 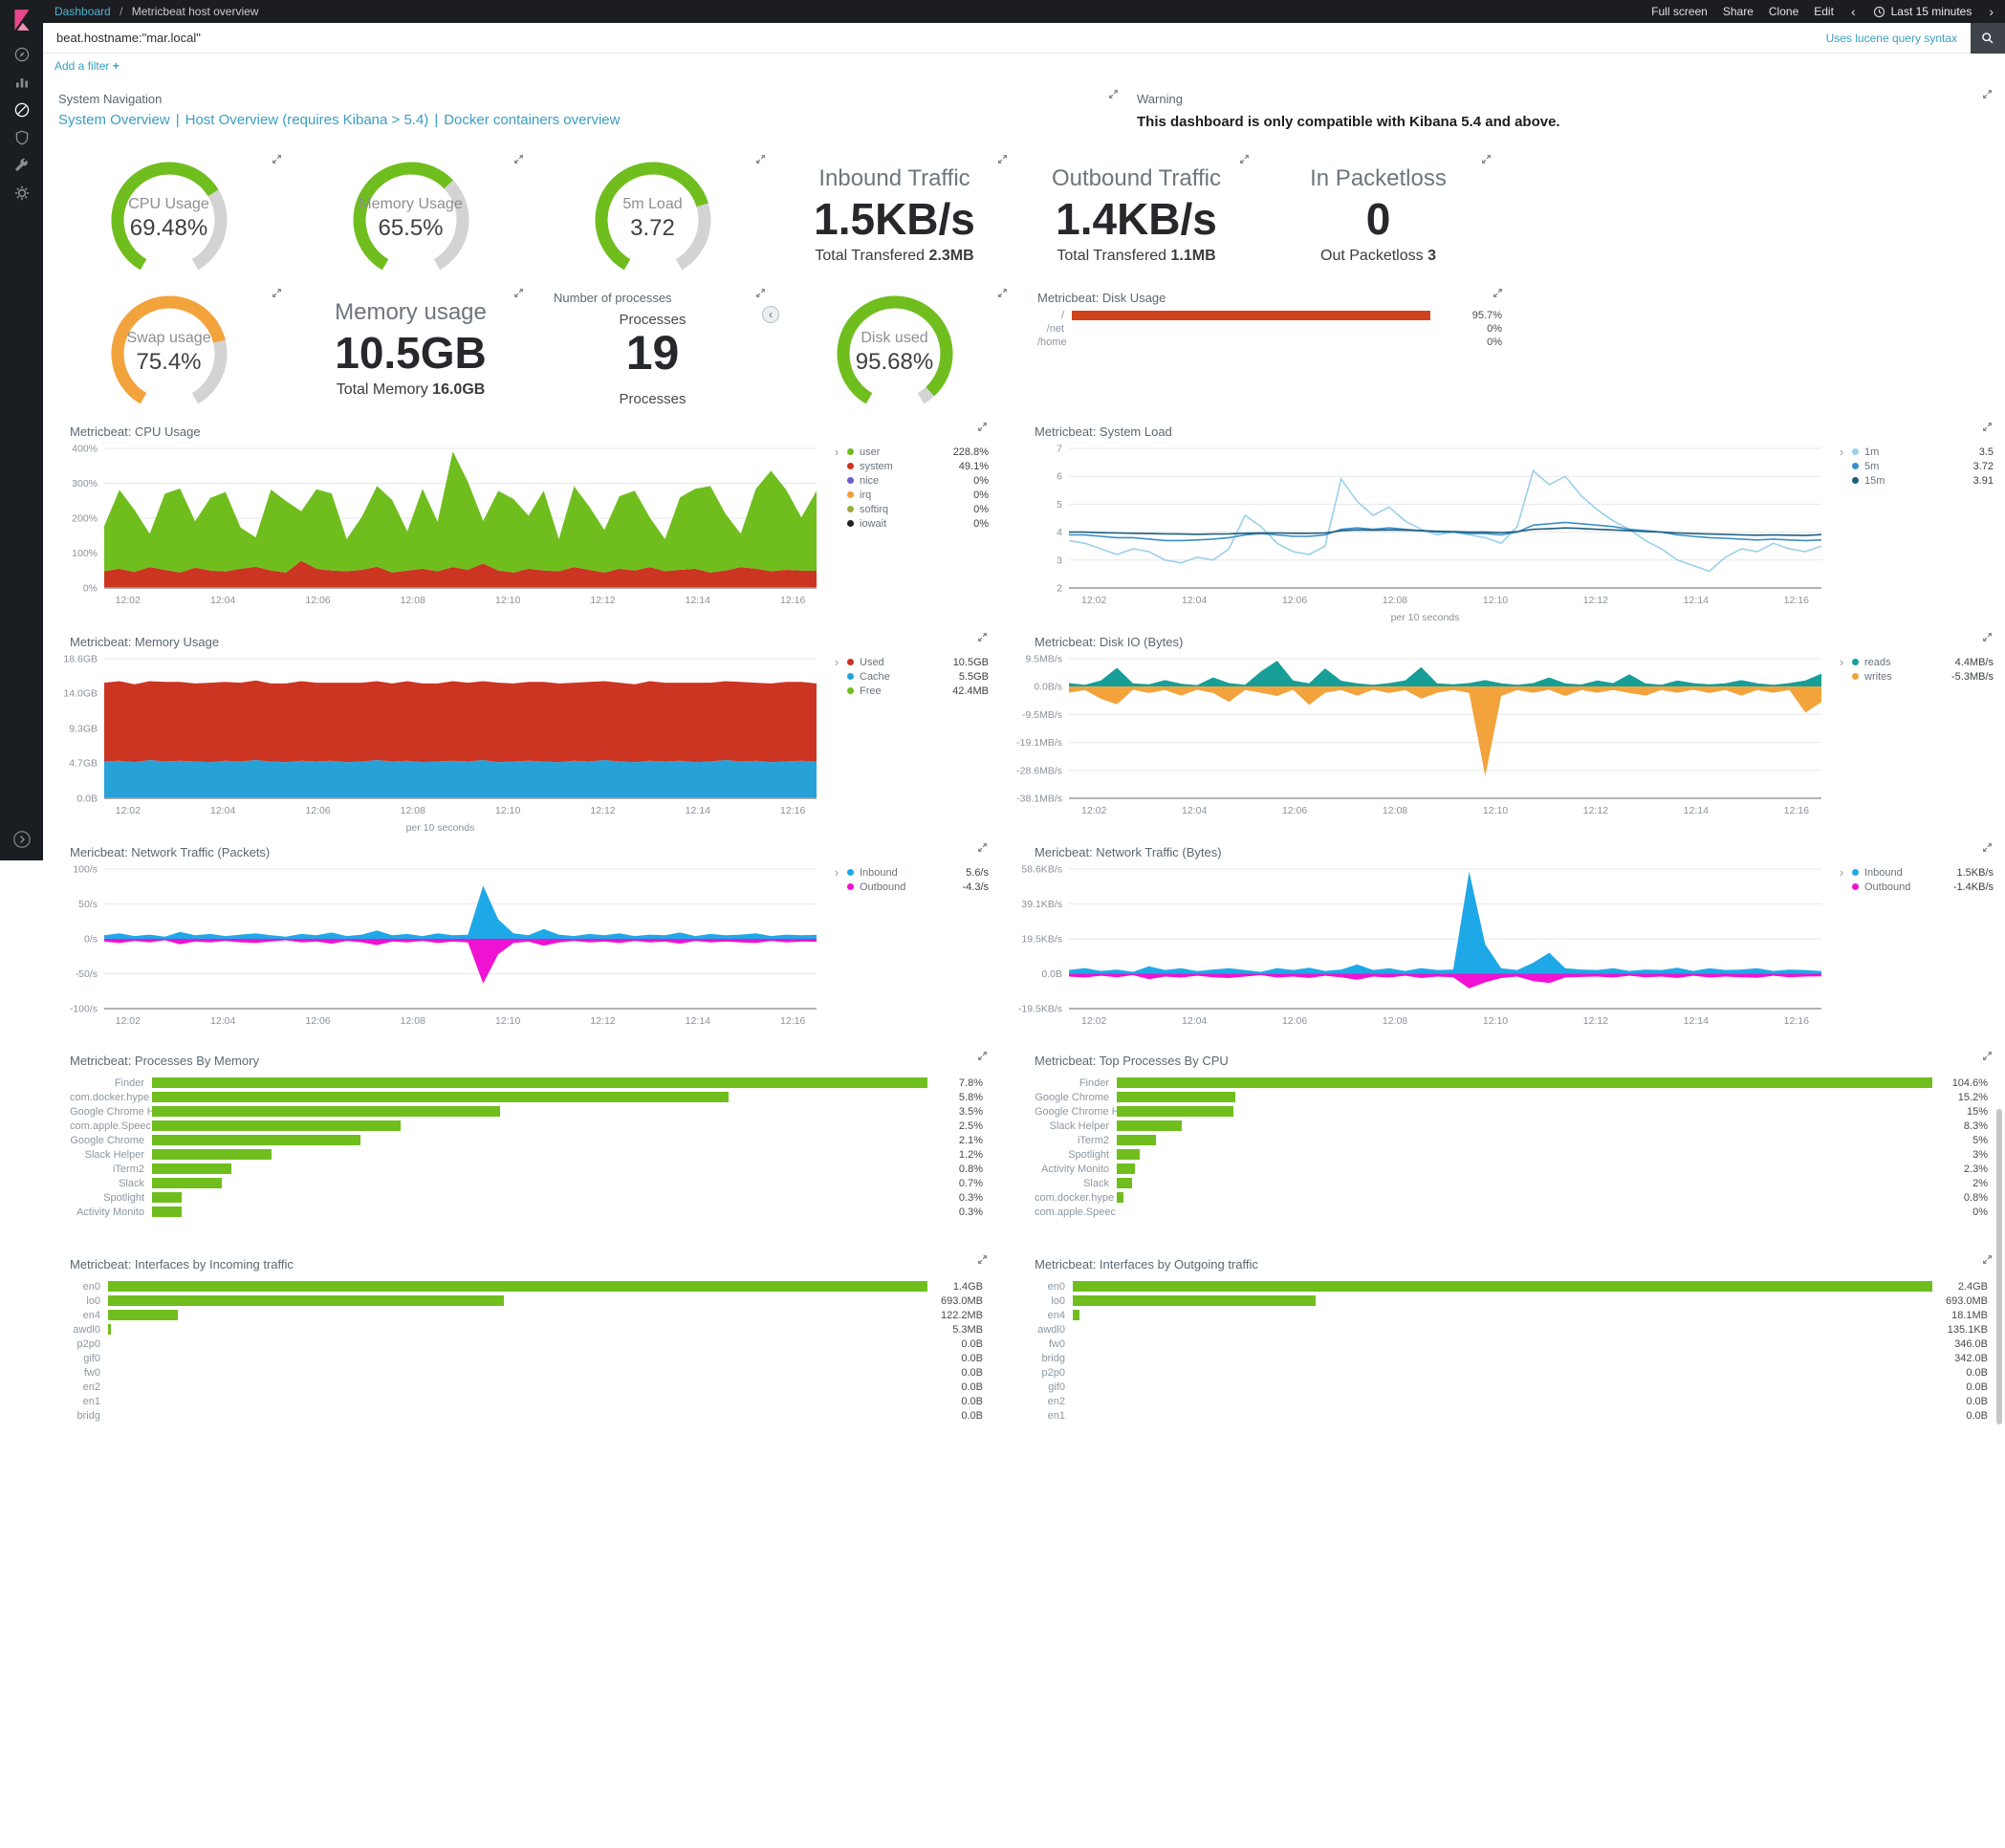 What do you see at coordinates (169, 362) in the screenshot?
I see `gauge-value: 75.4%` at bounding box center [169, 362].